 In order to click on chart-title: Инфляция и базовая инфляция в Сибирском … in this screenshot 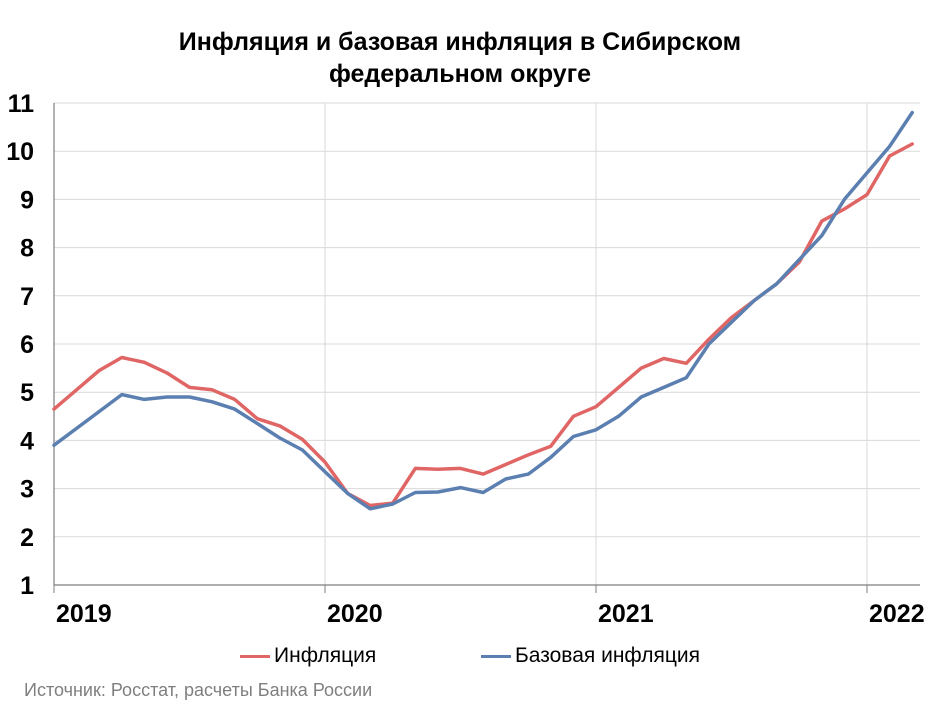, I will do `click(460, 58)`.